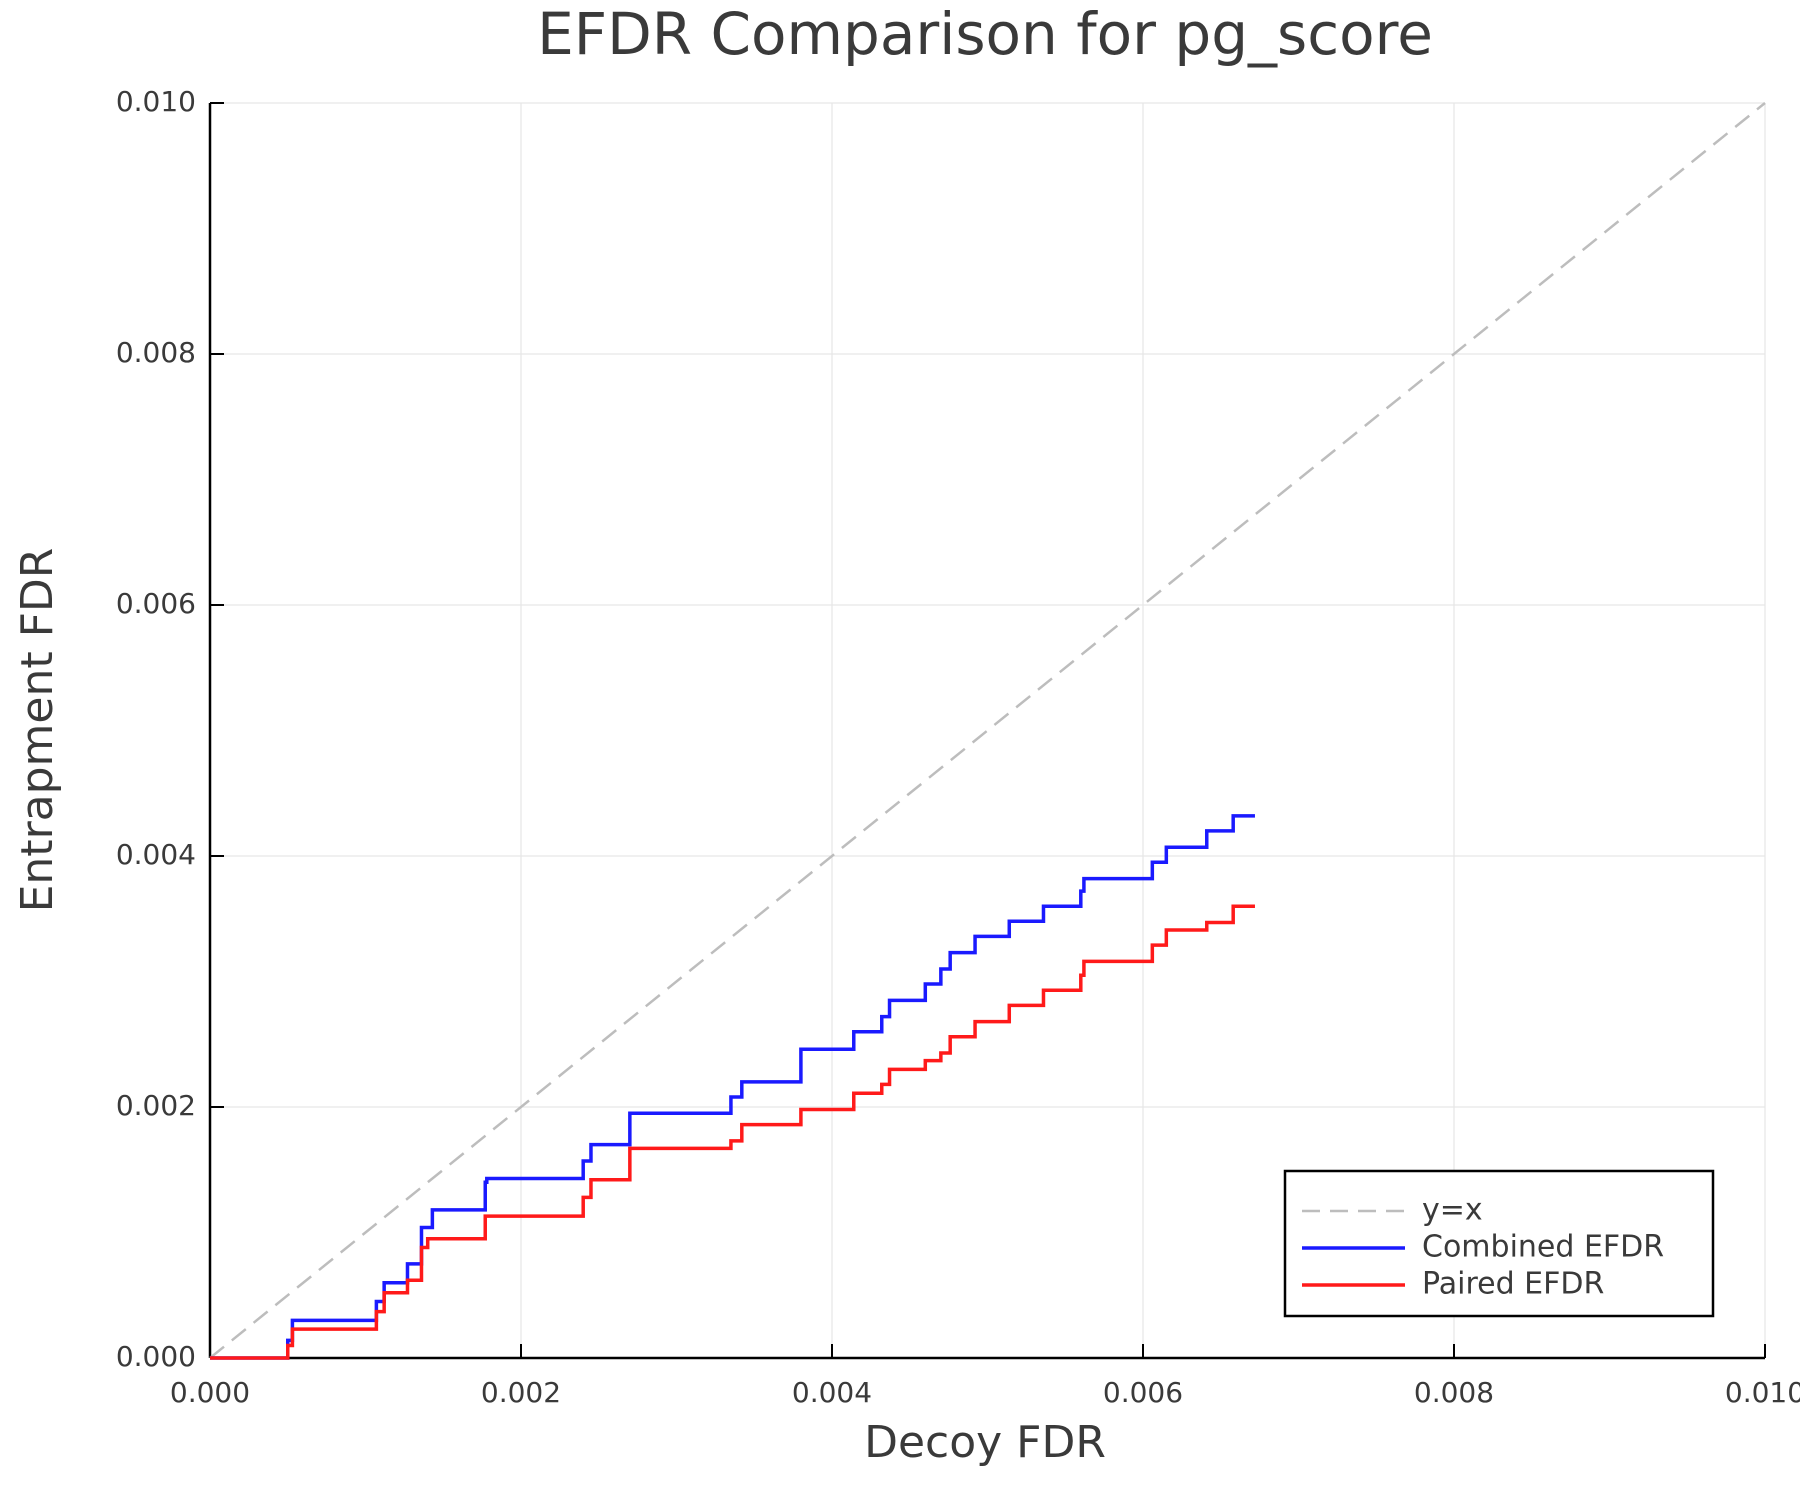 This screenshot has width=1800, height=1500. Describe the element at coordinates (156, 854) in the screenshot. I see `y-tick-label: 0.004` at that location.